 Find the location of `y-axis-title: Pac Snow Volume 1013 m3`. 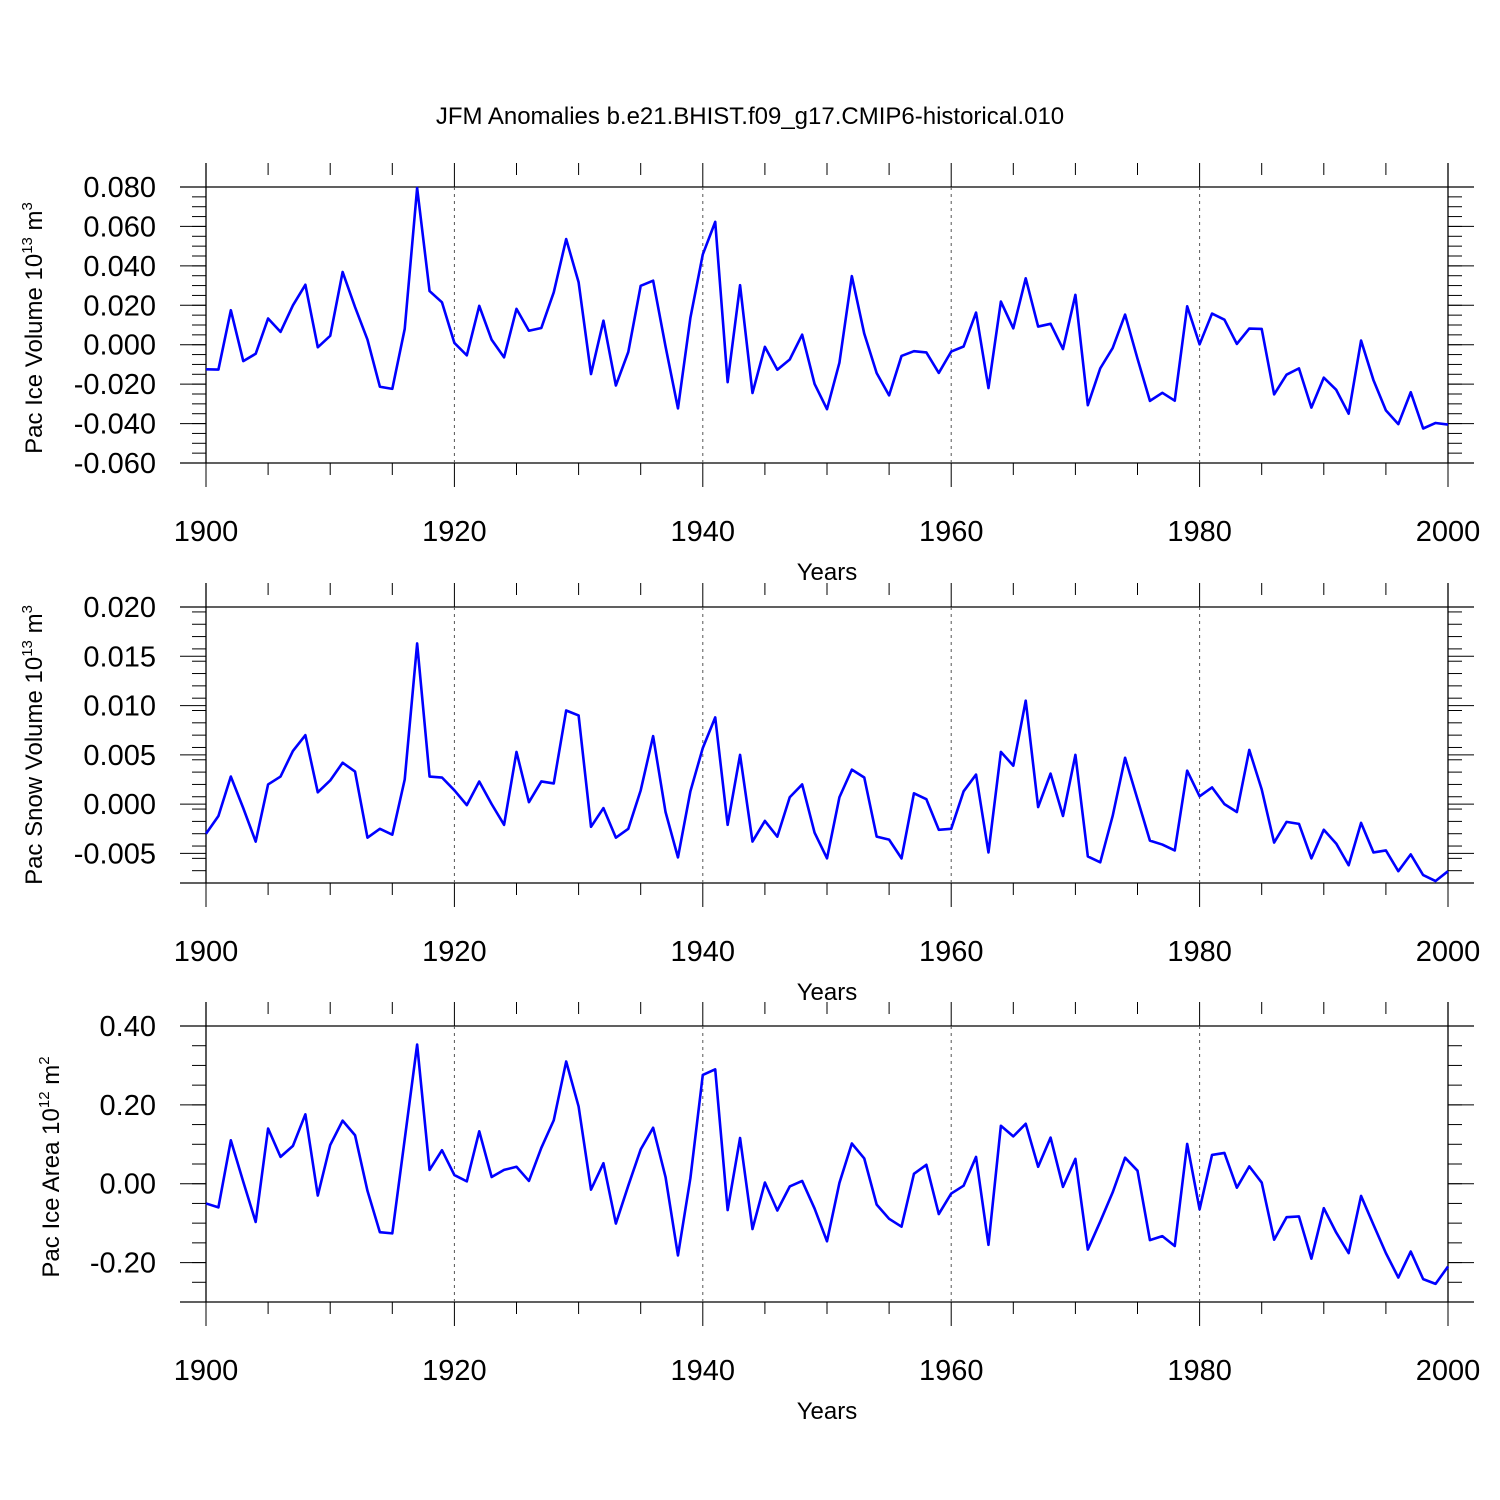

y-axis-title: Pac Snow Volume 1013 m3 is located at coordinates (33, 745).